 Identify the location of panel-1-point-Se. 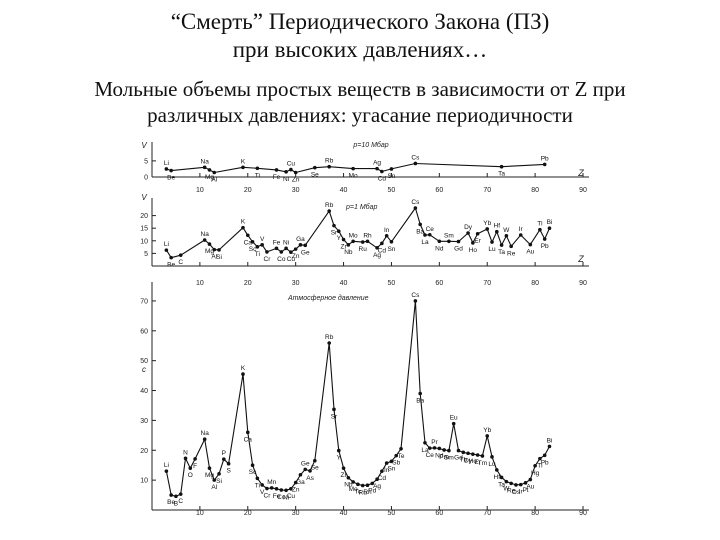
(315, 167).